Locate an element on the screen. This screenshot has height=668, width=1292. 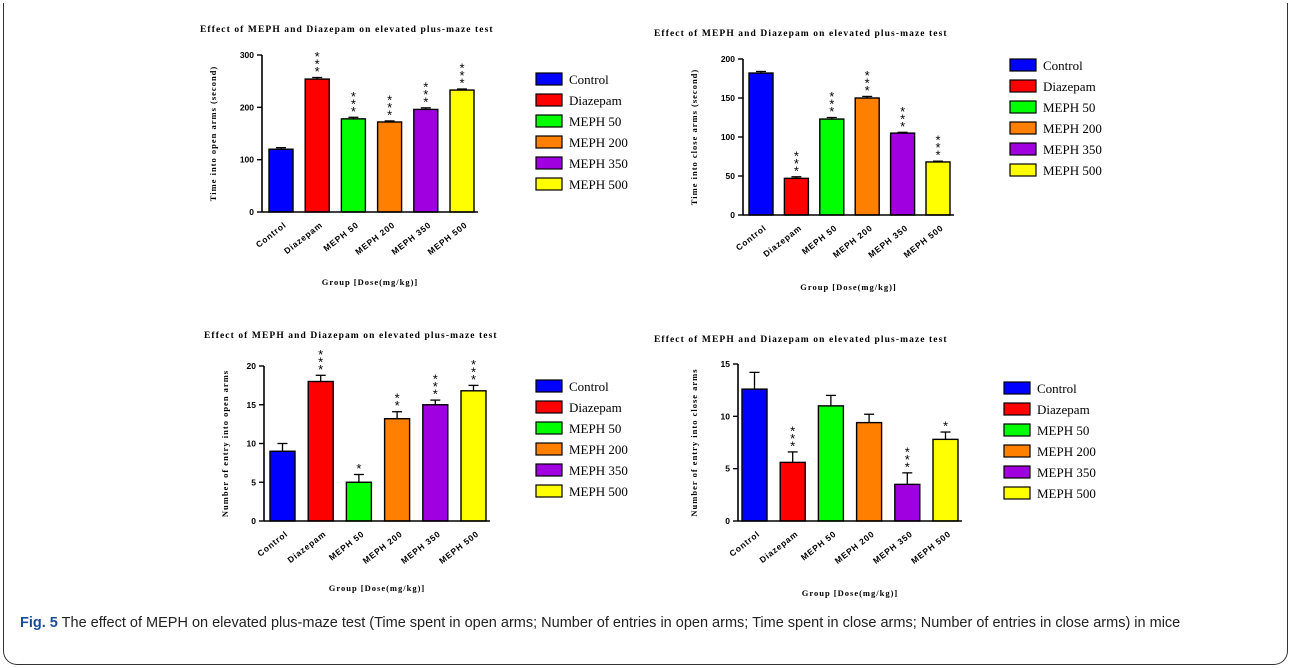
legend-label: MEPH 200 is located at coordinates (598, 449).